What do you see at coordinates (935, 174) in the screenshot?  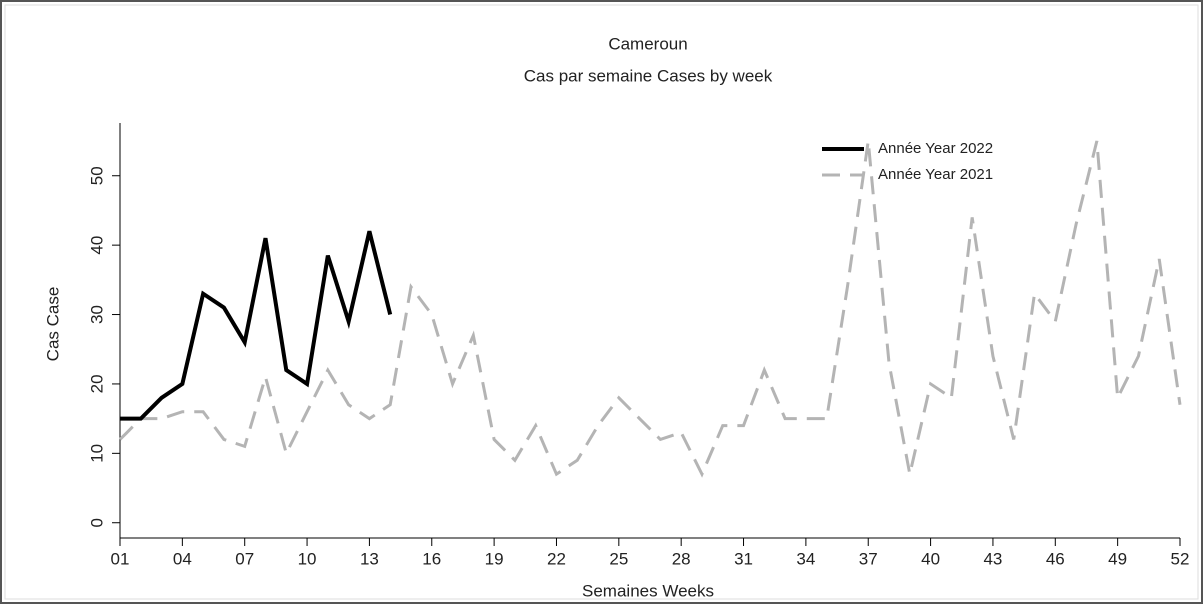 I see `legend-label: Année Year 2021` at bounding box center [935, 174].